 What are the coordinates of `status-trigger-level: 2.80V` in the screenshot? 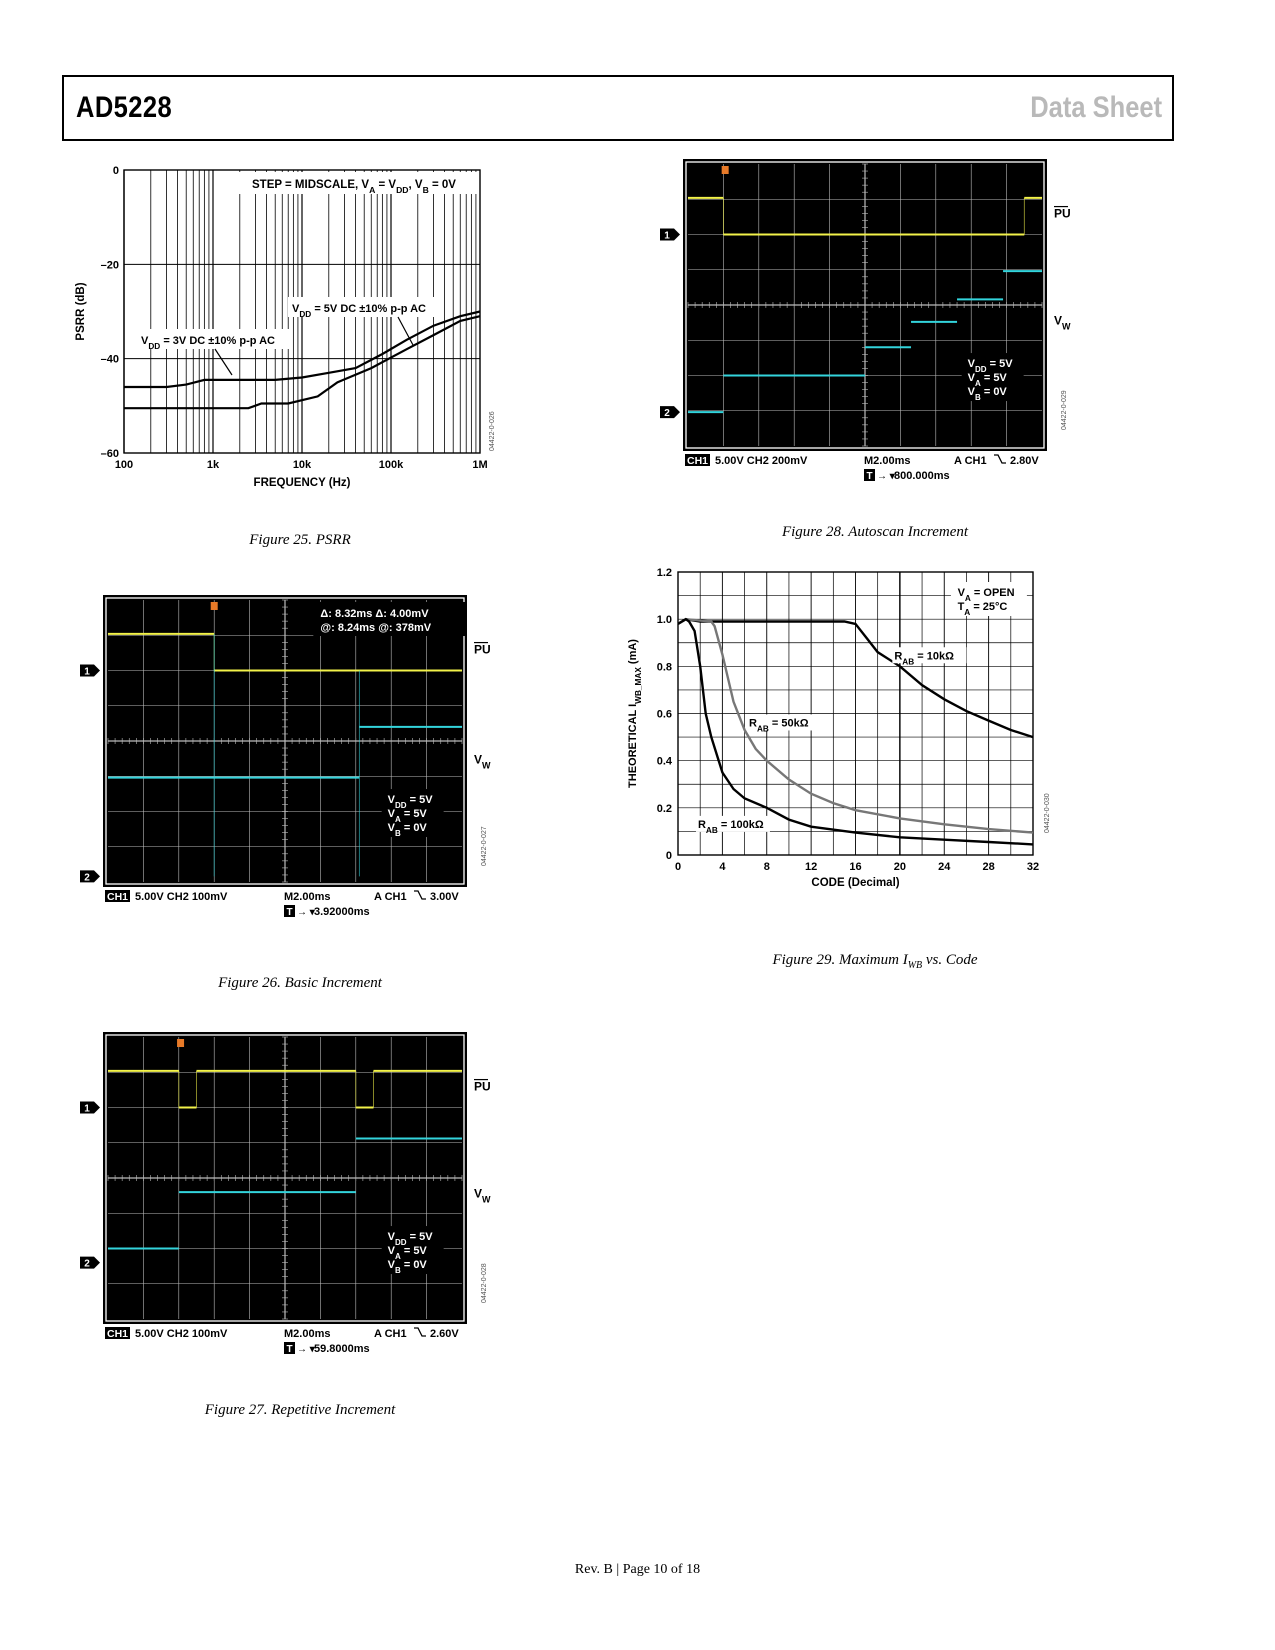 It's located at (1024, 461).